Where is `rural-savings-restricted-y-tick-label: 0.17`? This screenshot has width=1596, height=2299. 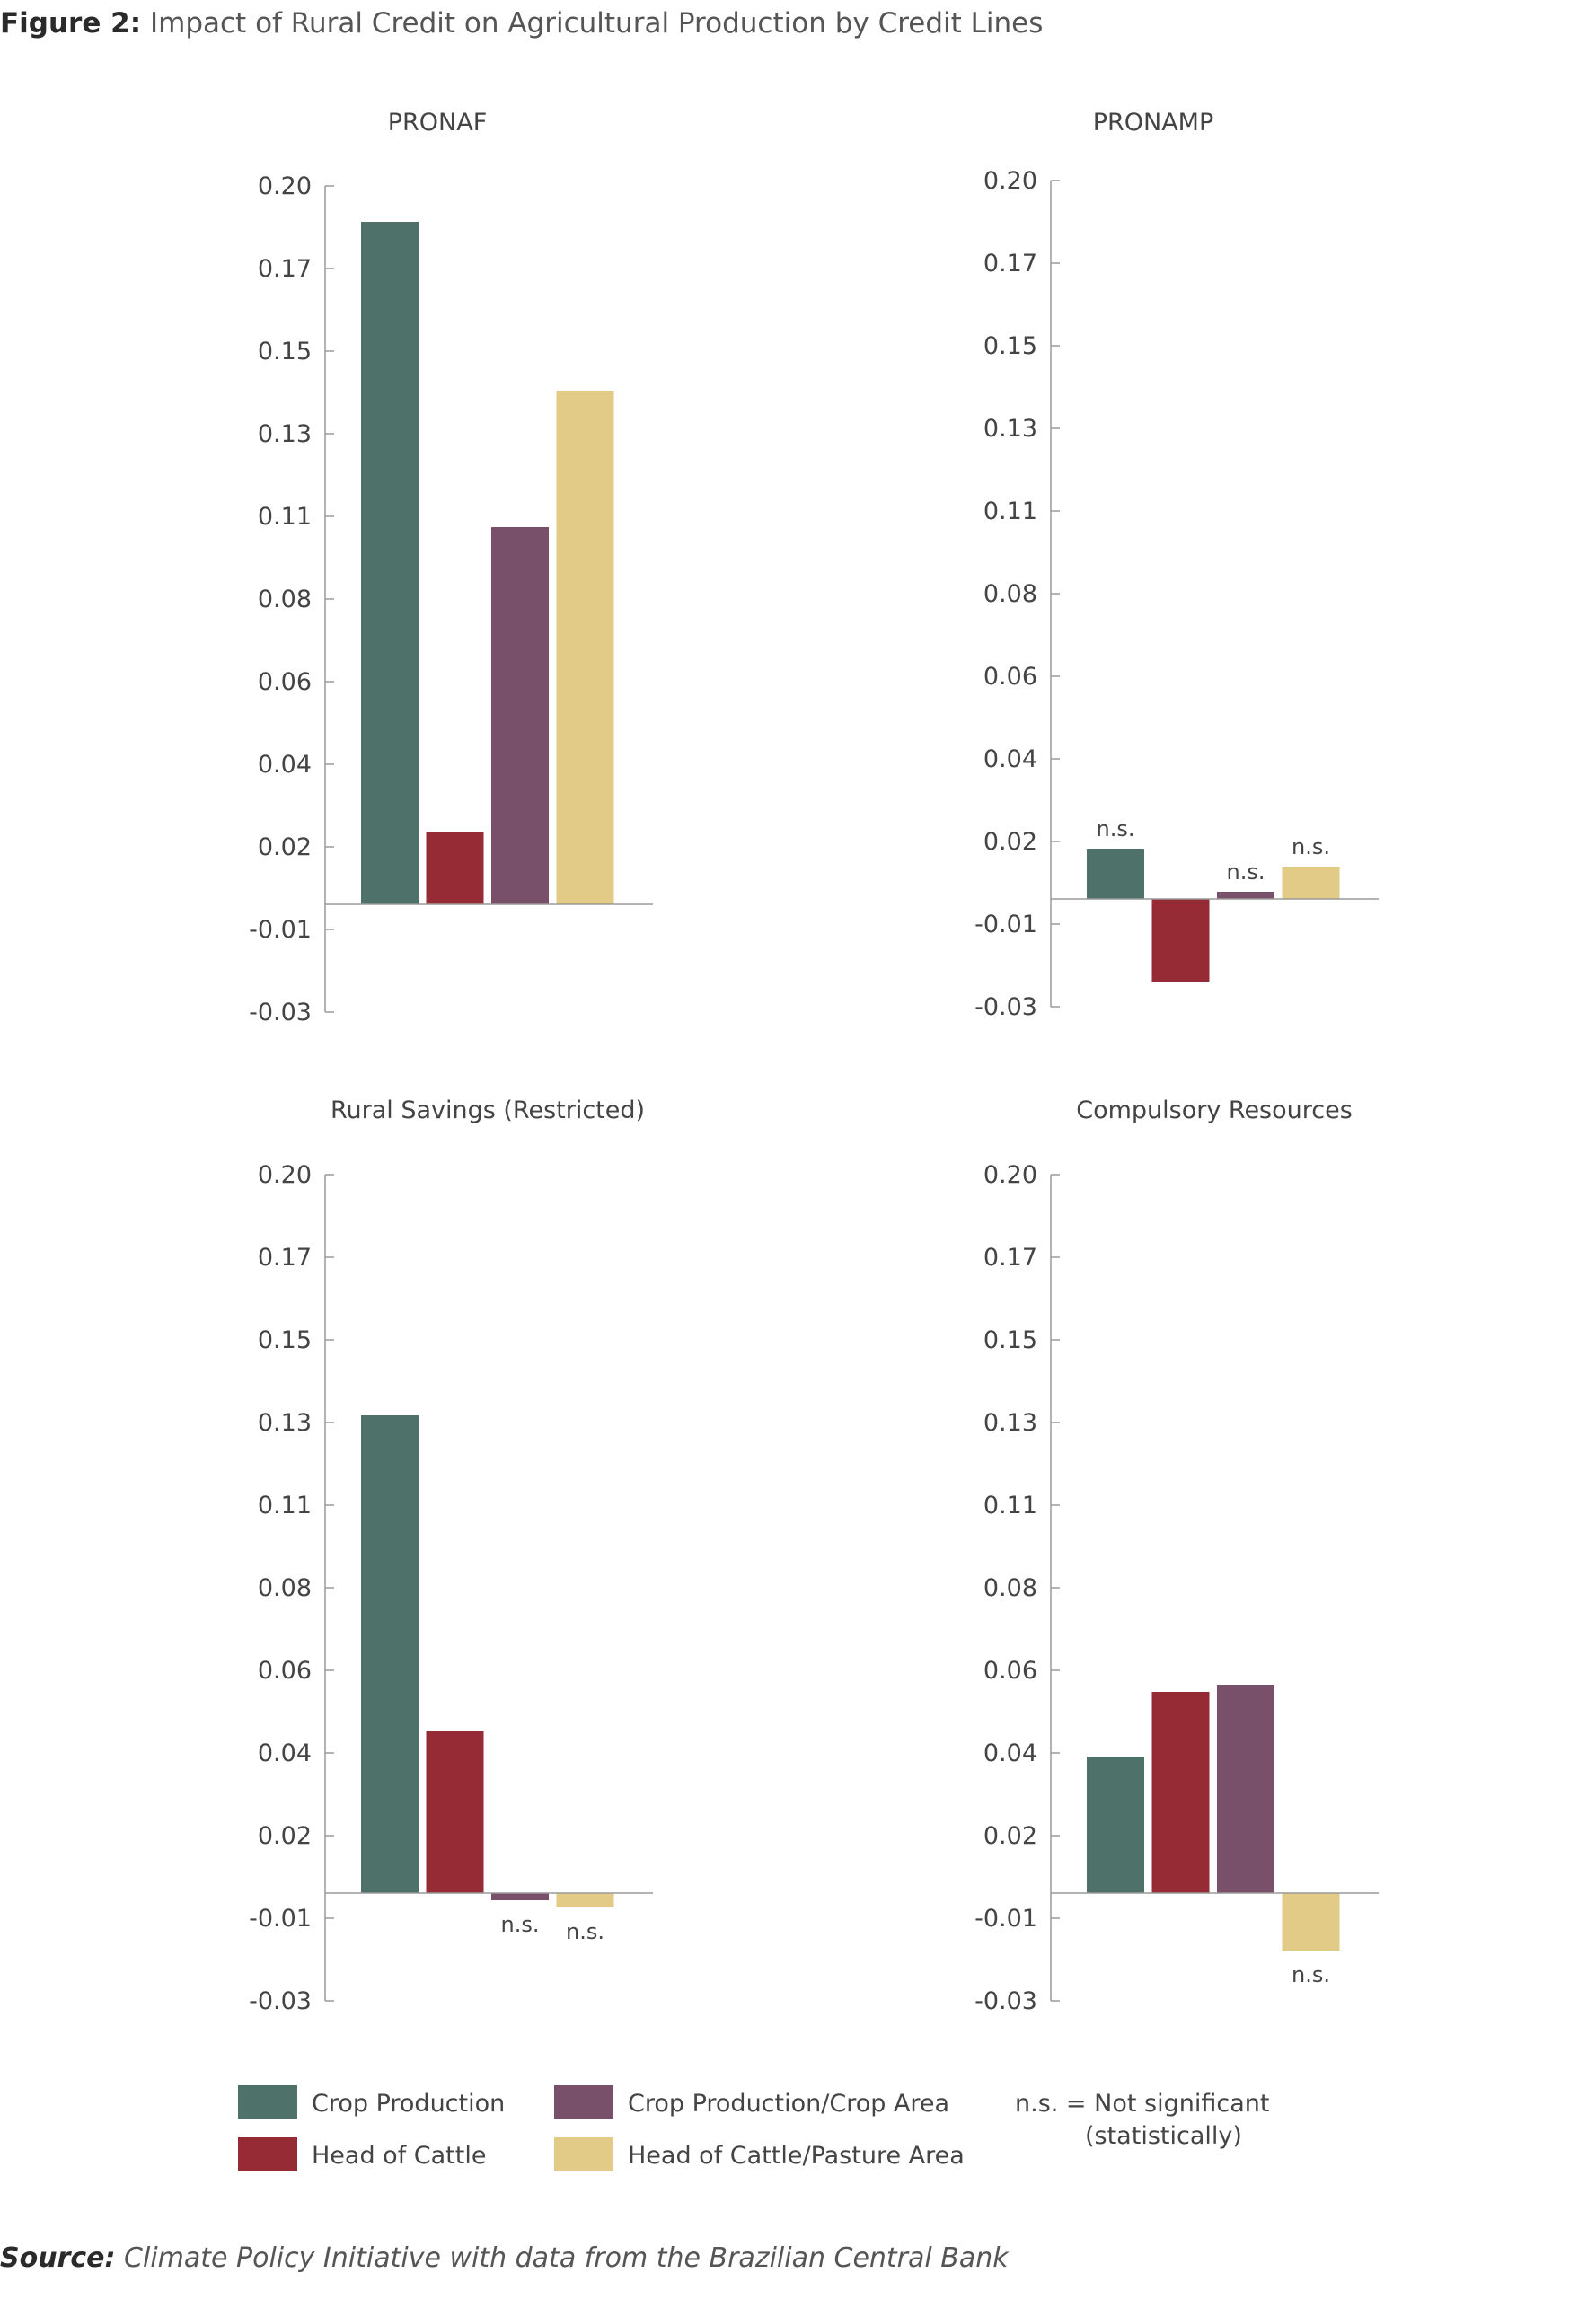 rural-savings-restricted-y-tick-label: 0.17 is located at coordinates (285, 1258).